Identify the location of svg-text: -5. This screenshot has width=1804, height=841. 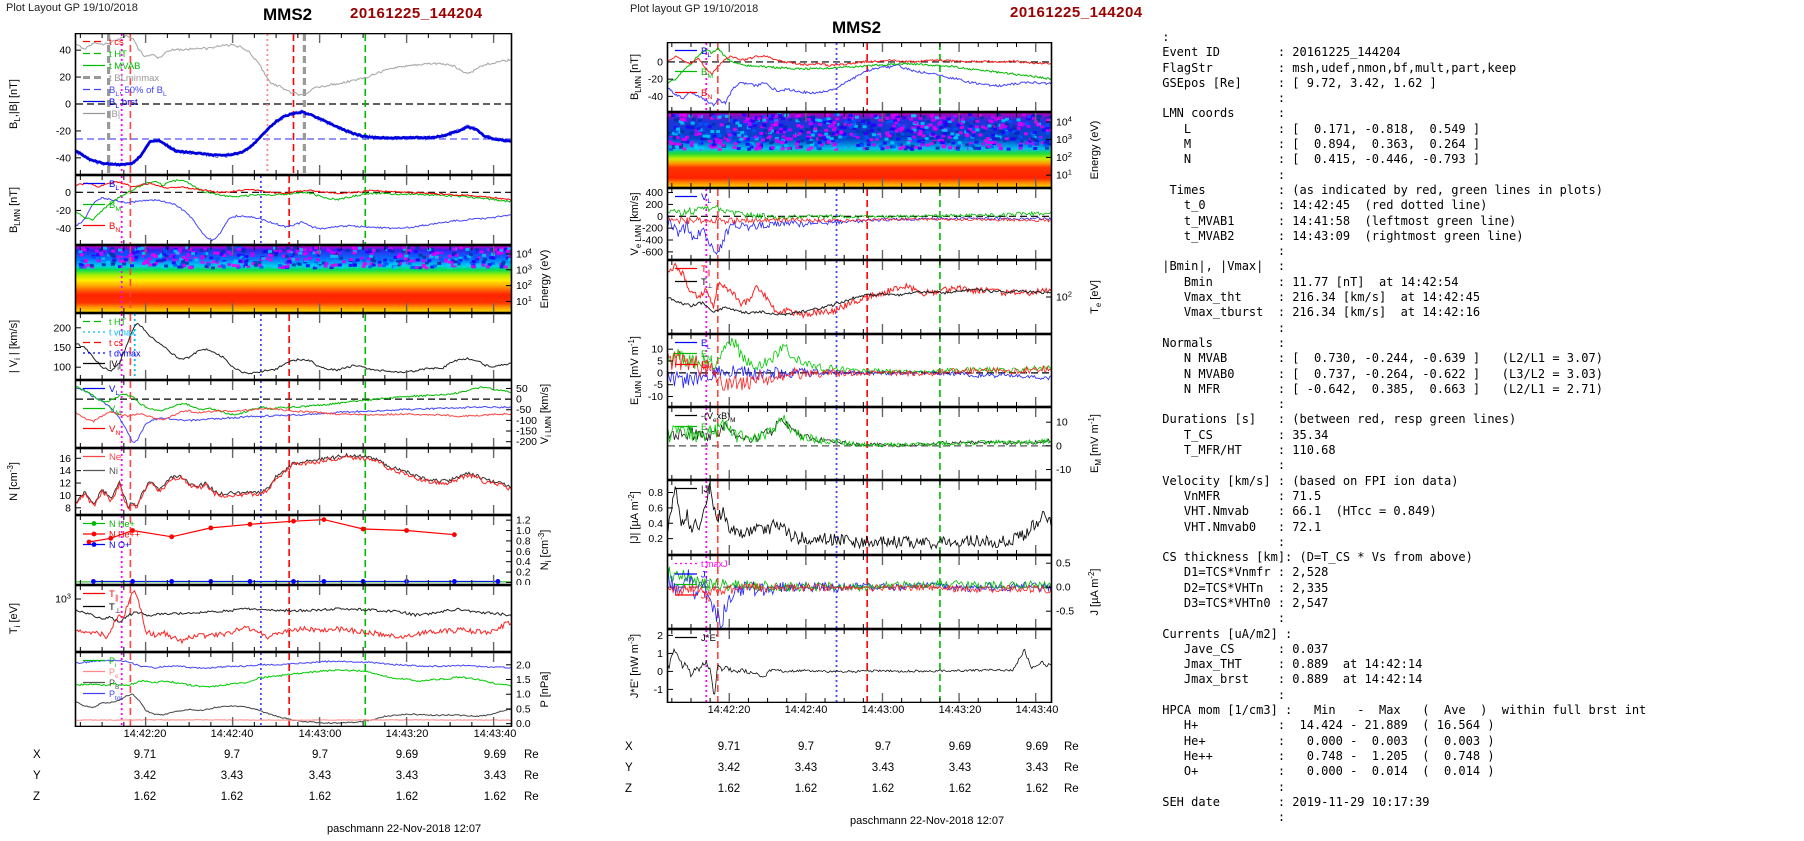
(658, 385).